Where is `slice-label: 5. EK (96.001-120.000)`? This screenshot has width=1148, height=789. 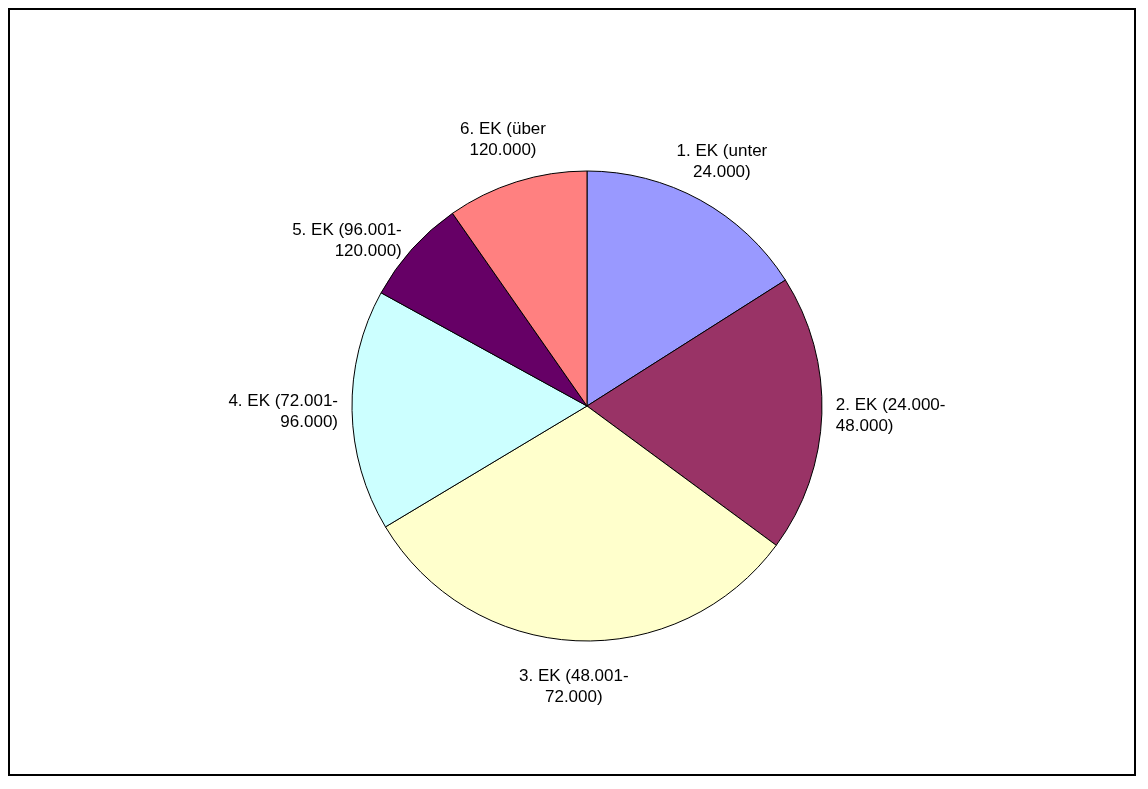
slice-label: 5. EK (96.001-120.000) is located at coordinates (347, 239).